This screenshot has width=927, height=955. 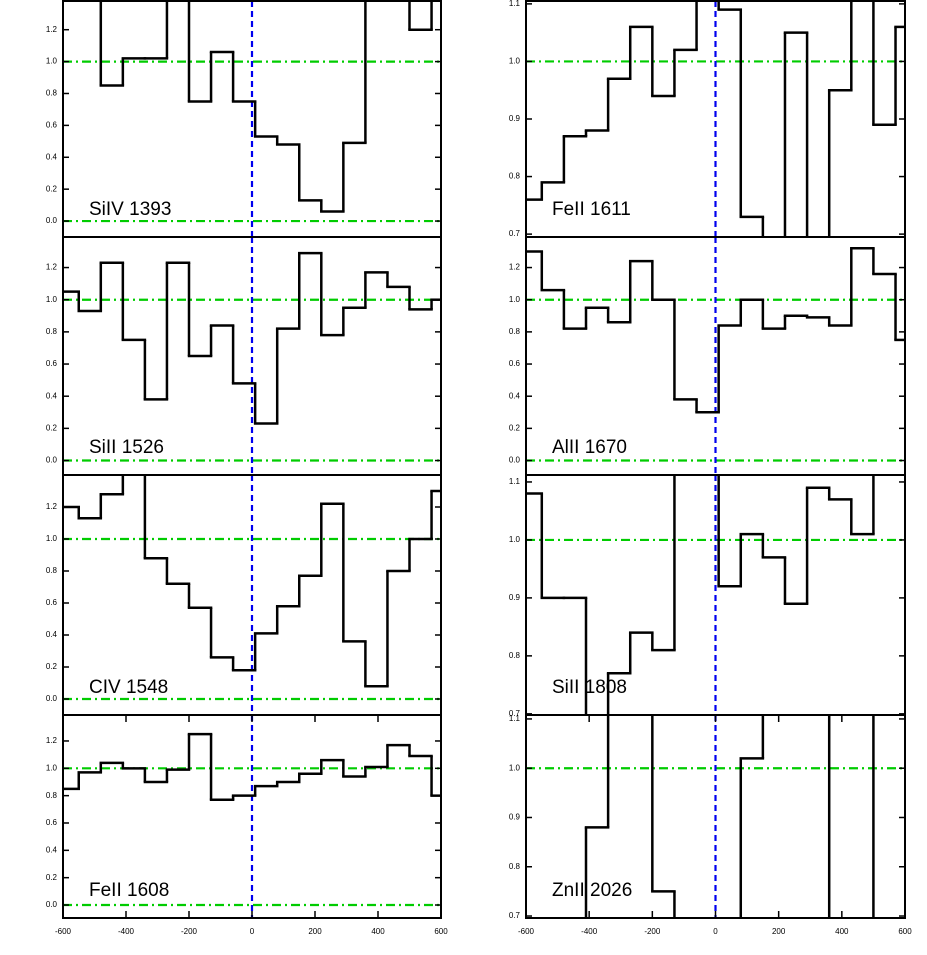 What do you see at coordinates (126, 447) in the screenshot?
I see `line-label: SiII 1526` at bounding box center [126, 447].